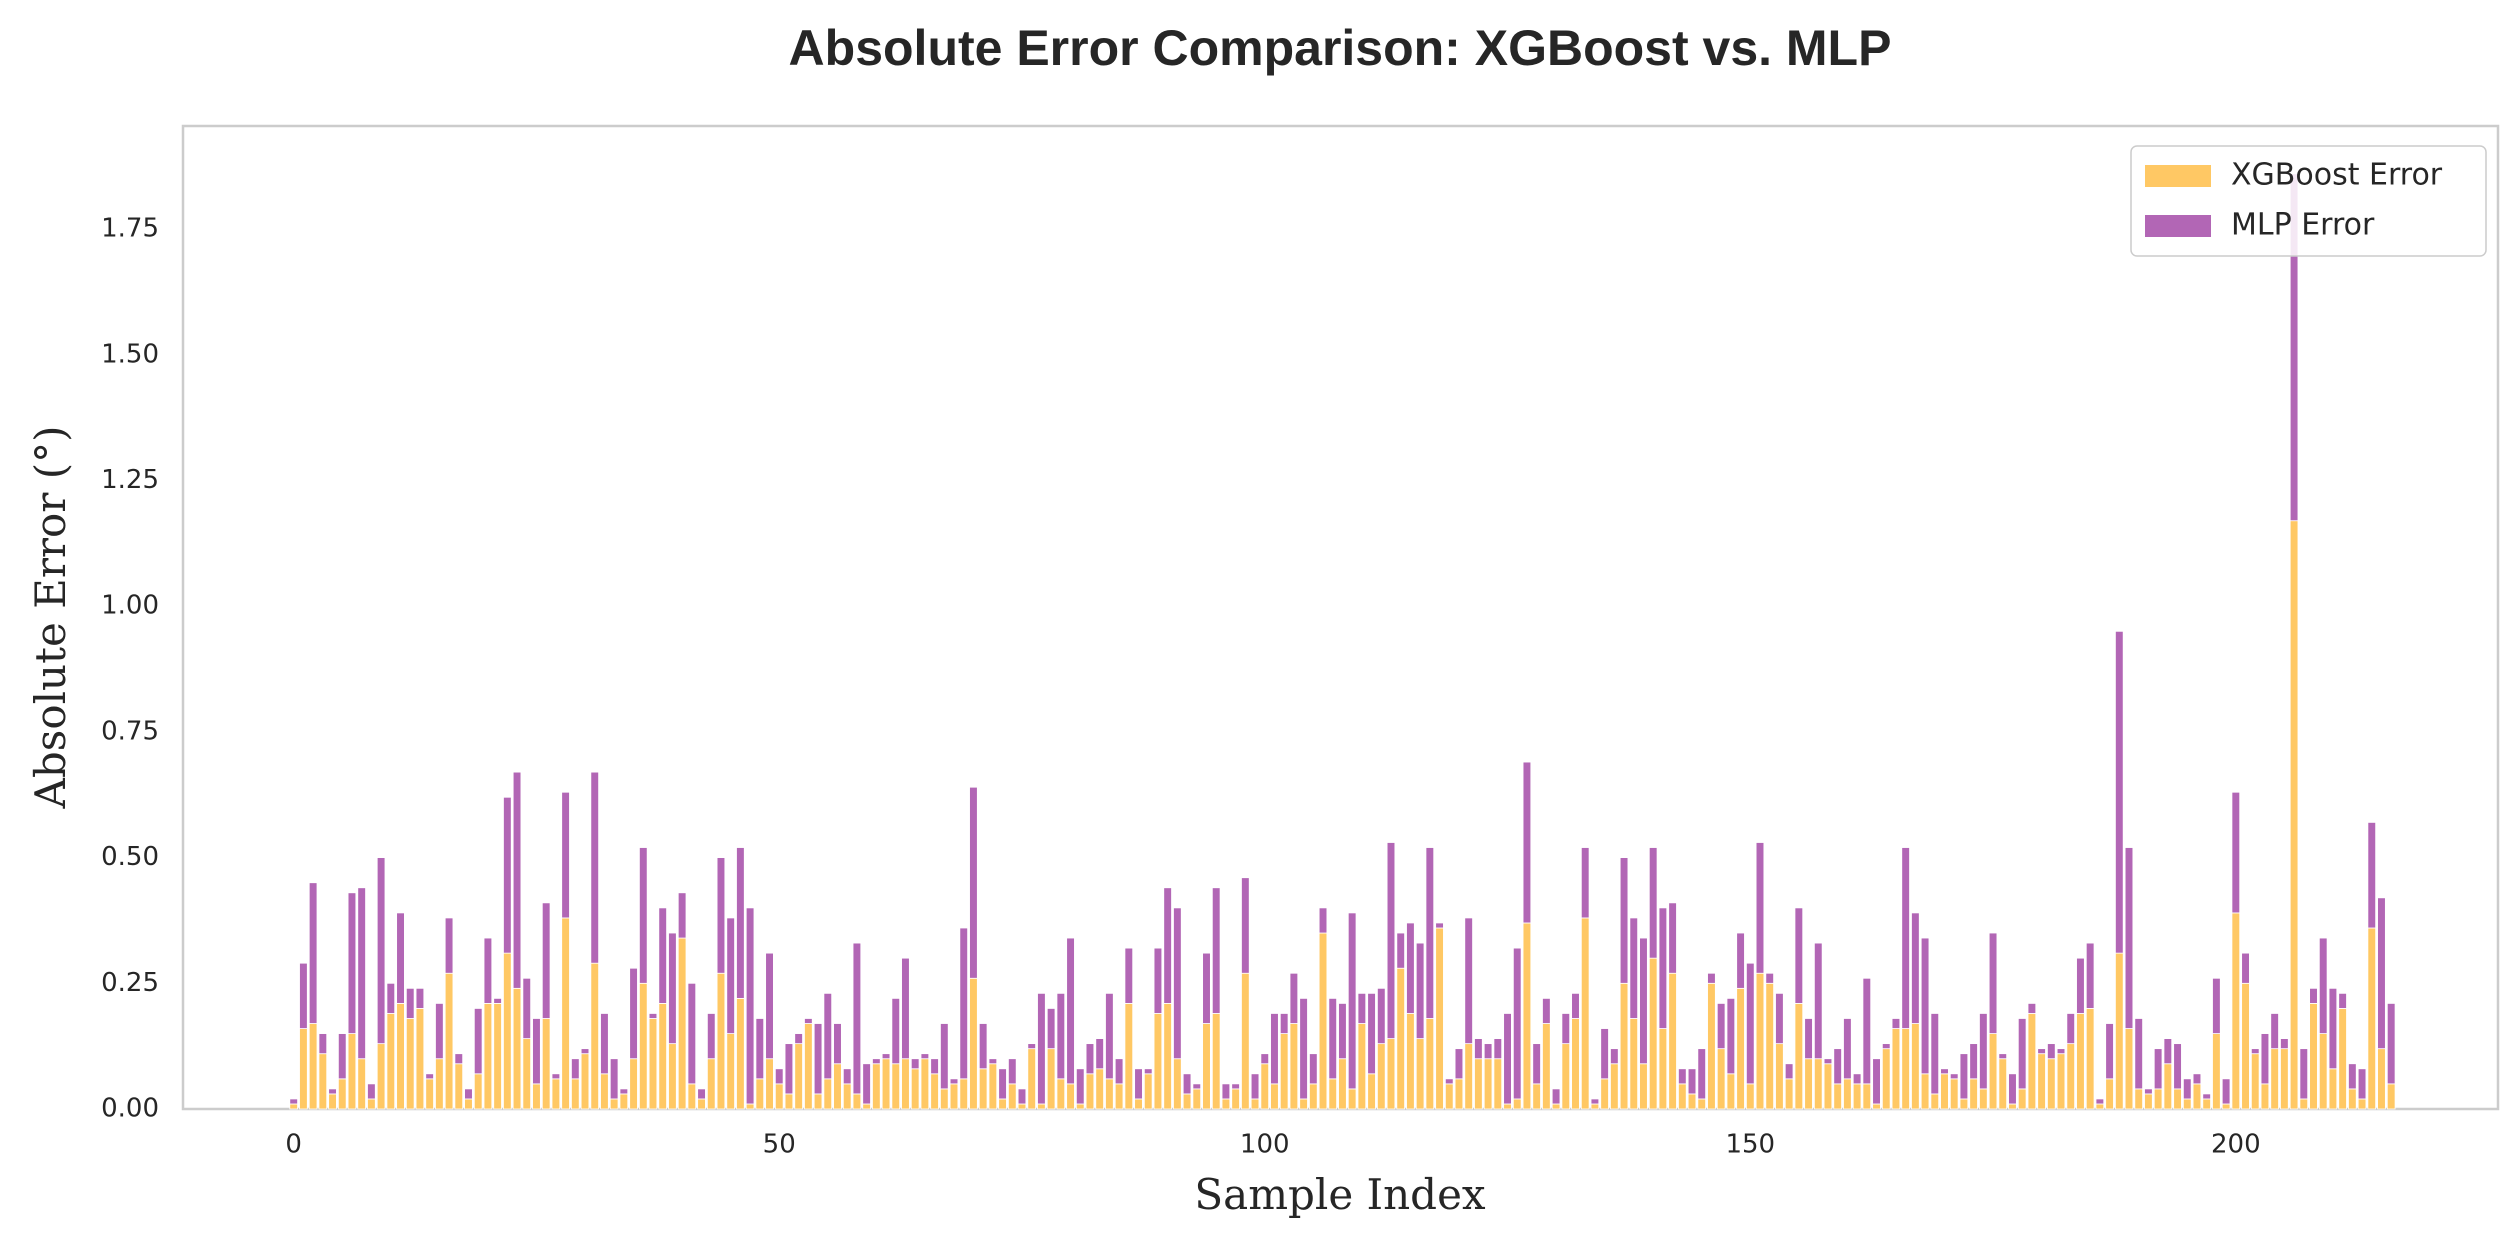 This screenshot has height=1234, width=2516. Describe the element at coordinates (130, 354) in the screenshot. I see `y-tick-label: 1.50` at that location.